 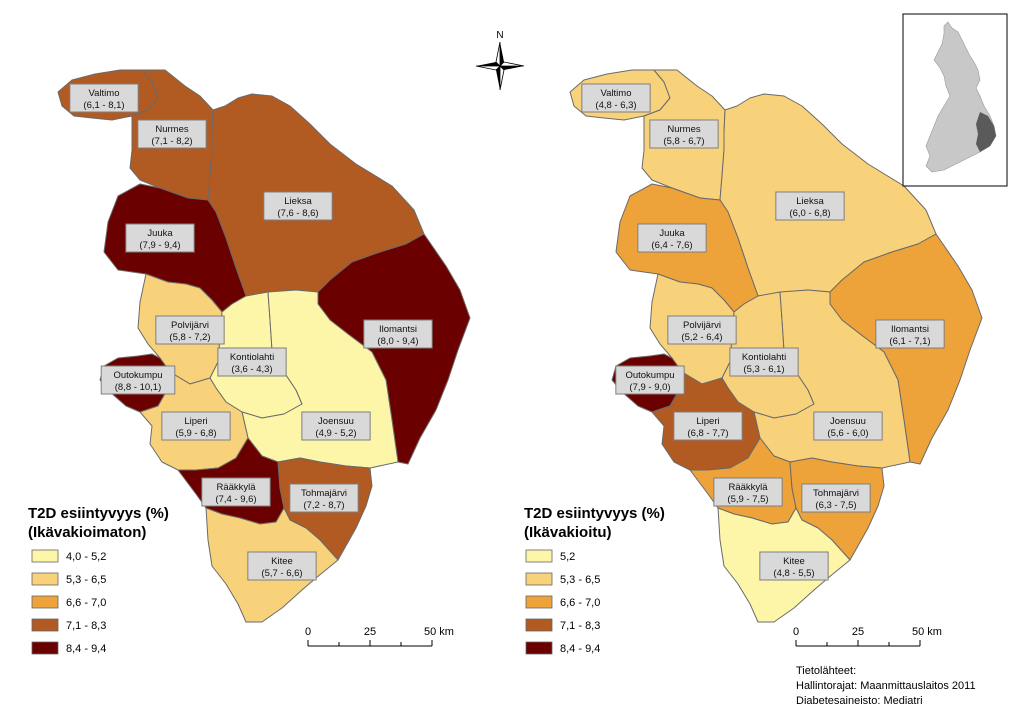 What do you see at coordinates (836, 498) in the screenshot?
I see `label-tohmajarvi: Tohmajärvi(6,3 - 7,5)` at bounding box center [836, 498].